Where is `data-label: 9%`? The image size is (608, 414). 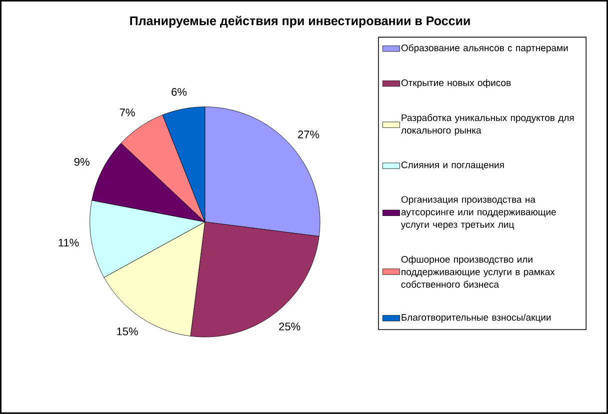
data-label: 9% is located at coordinates (82, 162).